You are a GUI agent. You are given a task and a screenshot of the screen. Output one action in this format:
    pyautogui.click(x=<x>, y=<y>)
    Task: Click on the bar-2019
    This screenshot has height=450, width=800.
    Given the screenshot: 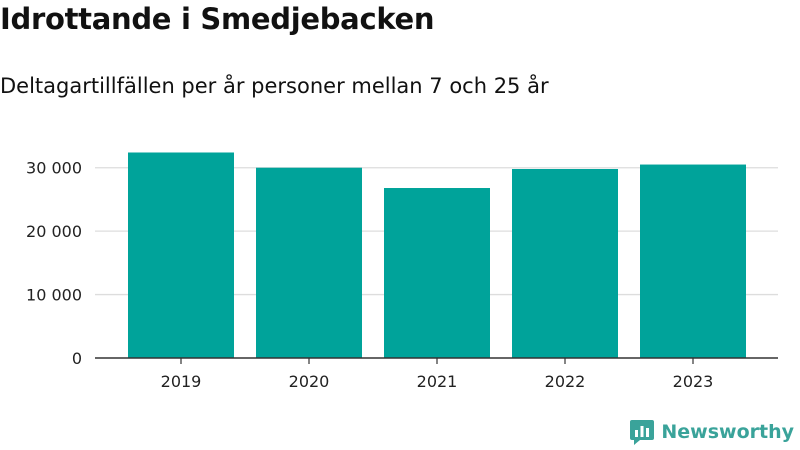 What is the action you would take?
    pyautogui.click(x=181, y=255)
    